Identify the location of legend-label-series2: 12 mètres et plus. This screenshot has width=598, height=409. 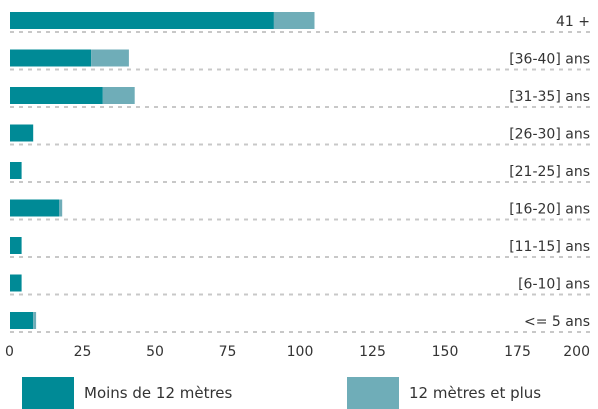
(475, 393).